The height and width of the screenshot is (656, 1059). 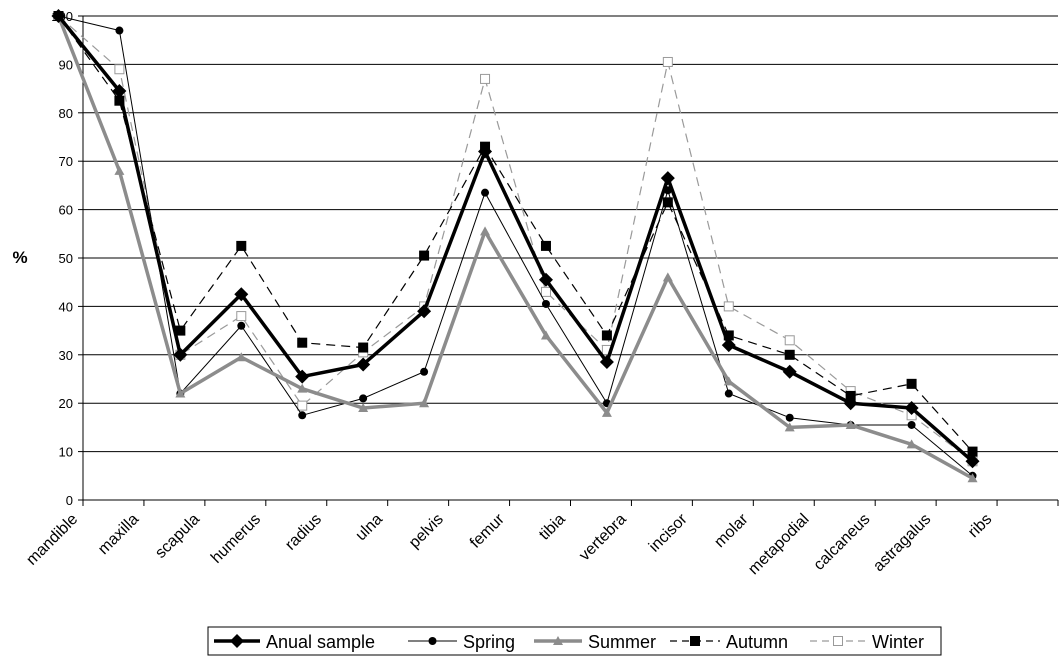 What do you see at coordinates (778, 544) in the screenshot?
I see `x-tick-label: metapodial` at bounding box center [778, 544].